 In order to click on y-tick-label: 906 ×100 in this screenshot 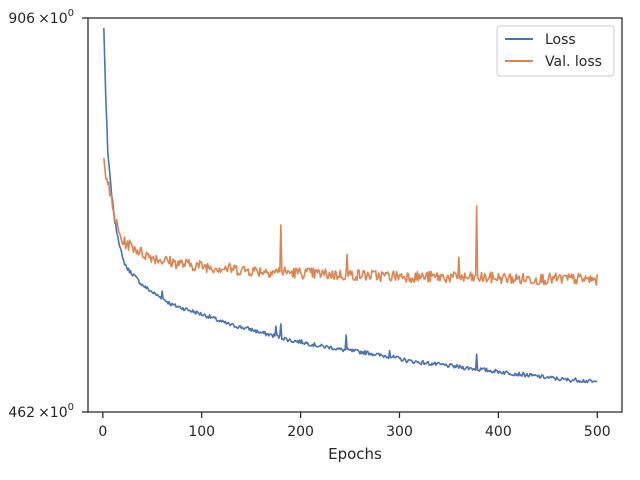, I will do `click(41, 17)`.